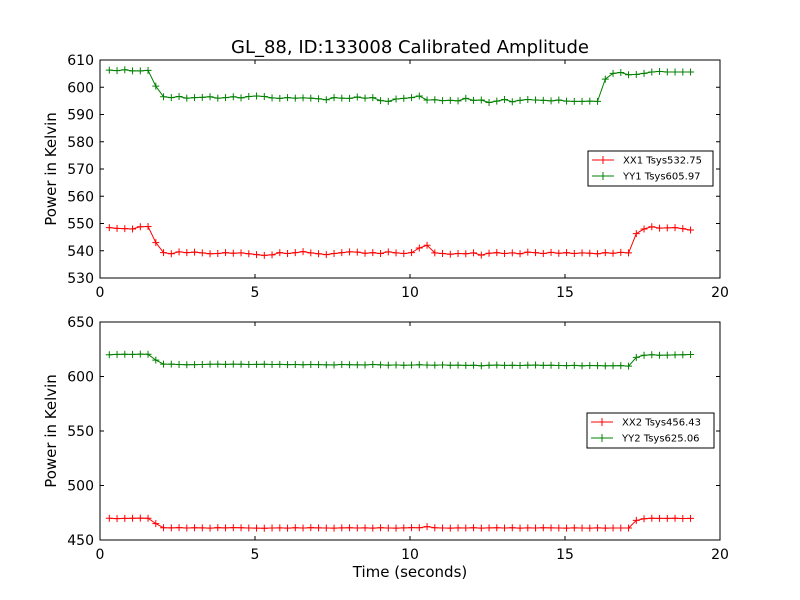  I want to click on top-plot-legend: XX1 Tsys532.75 YY1 Tsys605.97, so click(650, 168).